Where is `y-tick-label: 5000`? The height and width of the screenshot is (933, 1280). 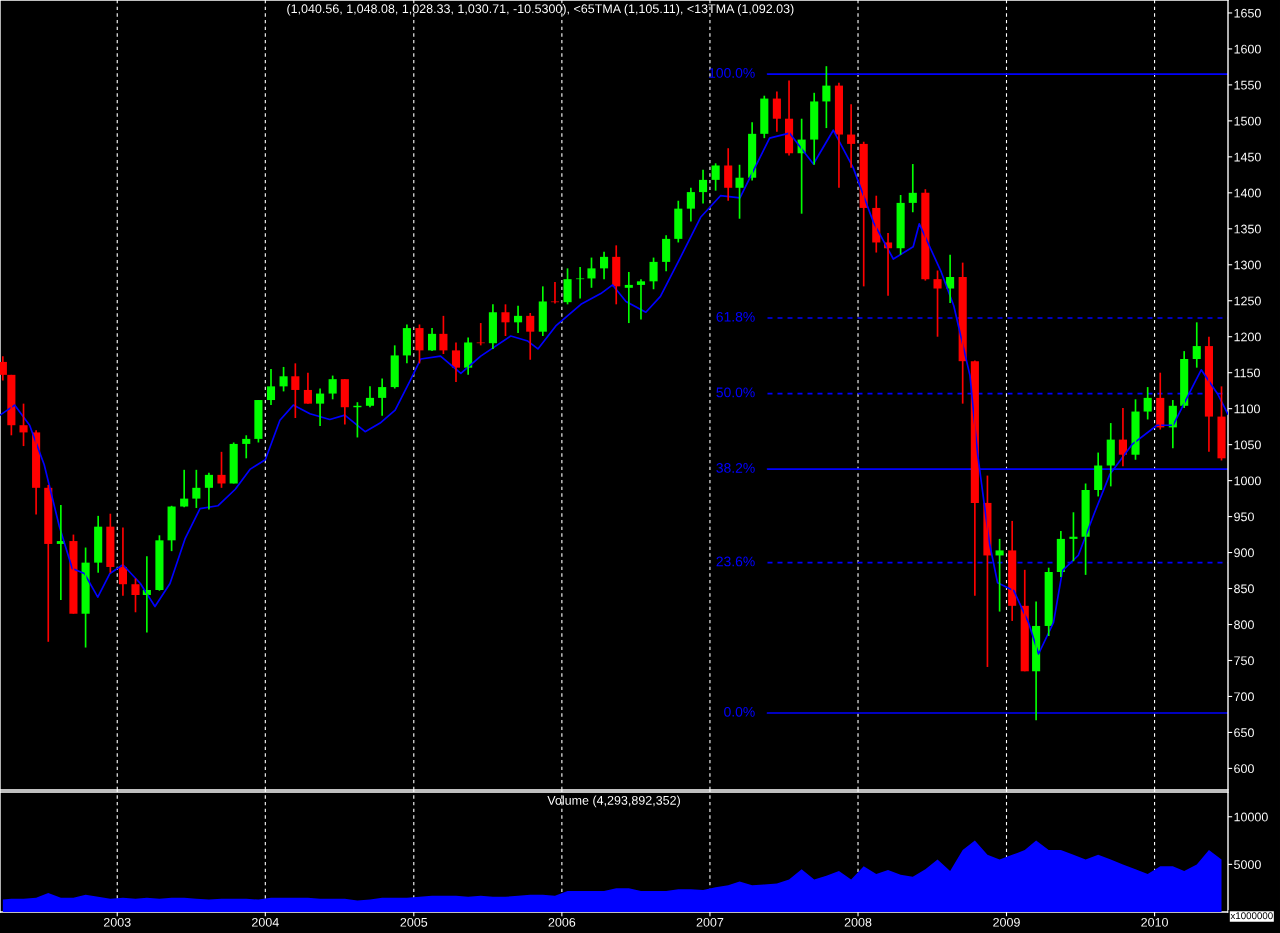 y-tick-label: 5000 is located at coordinates (1247, 865).